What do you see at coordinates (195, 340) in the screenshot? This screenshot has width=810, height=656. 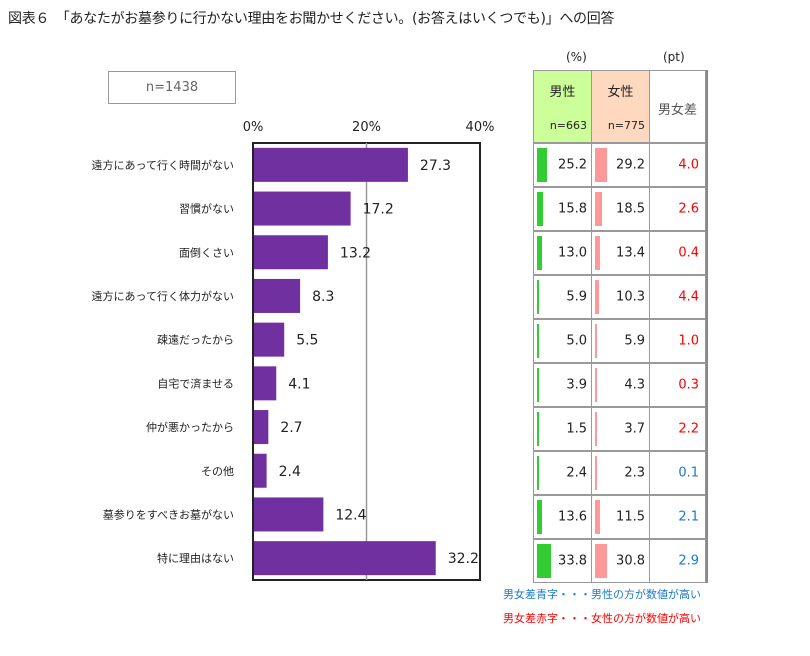 I see `category-label: 疎遠だったから` at bounding box center [195, 340].